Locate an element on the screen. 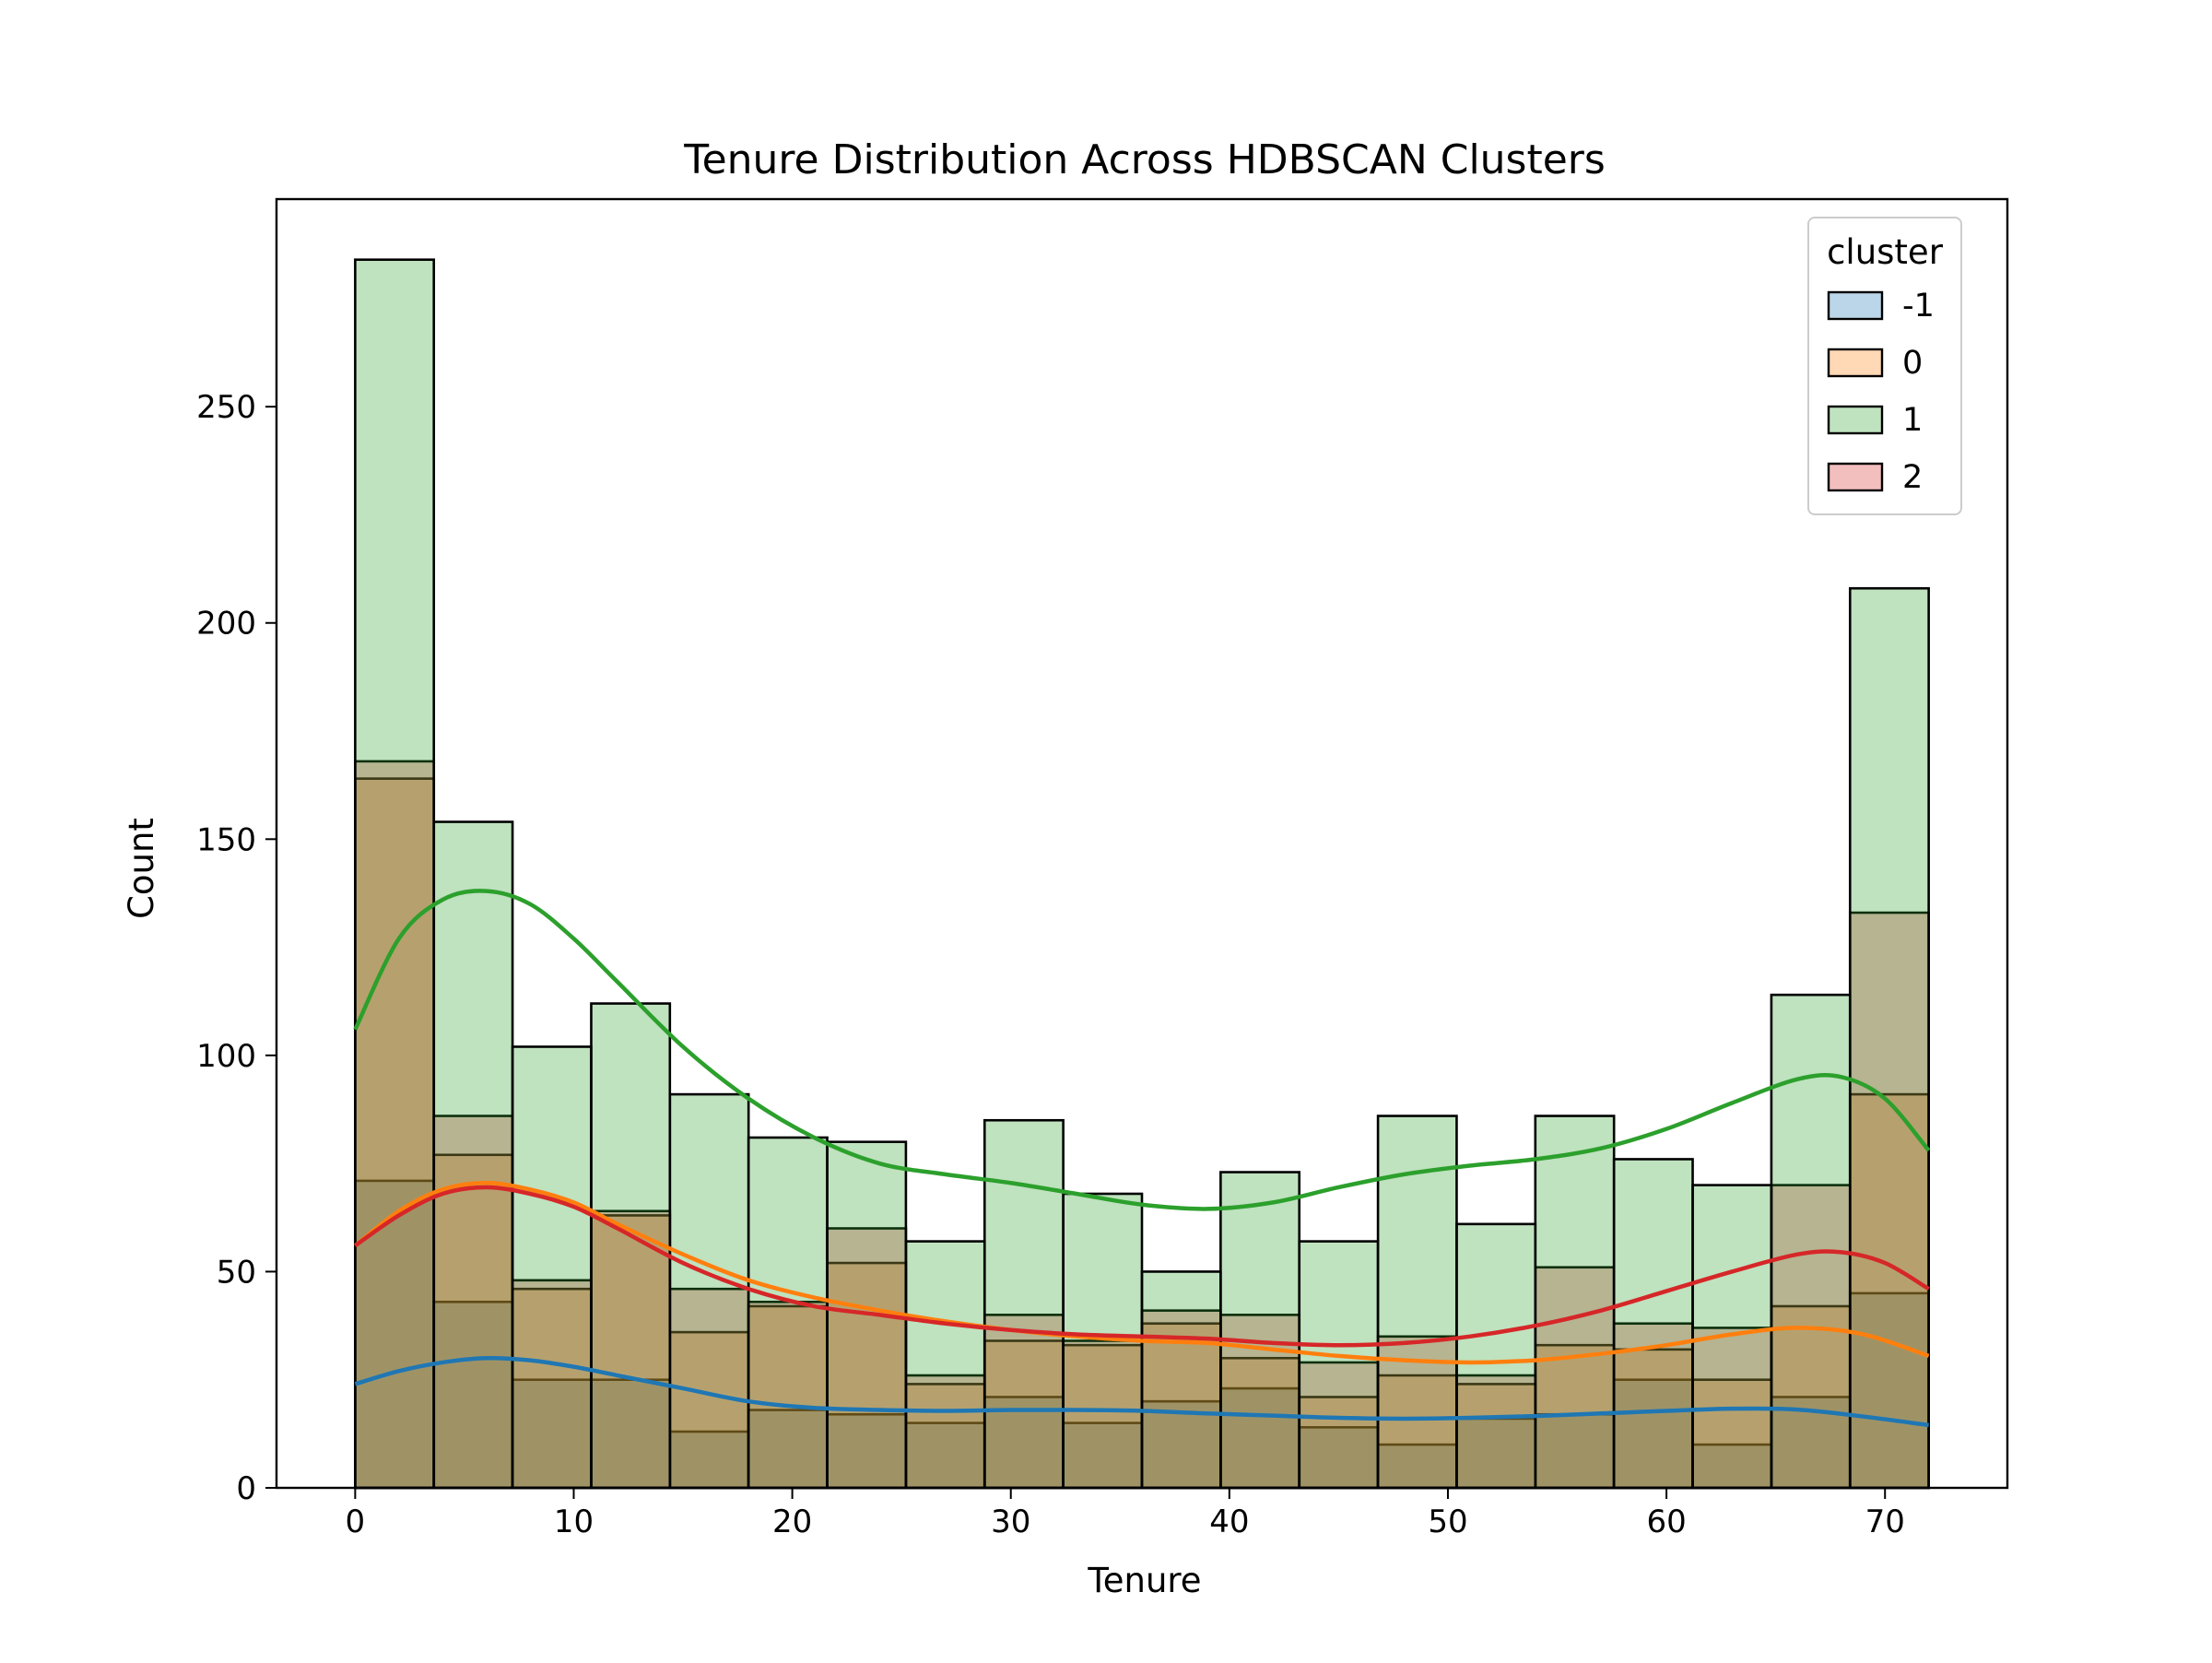 The height and width of the screenshot is (1663, 2212). bar-cluster--1-bin-1 is located at coordinates (473, 1395).